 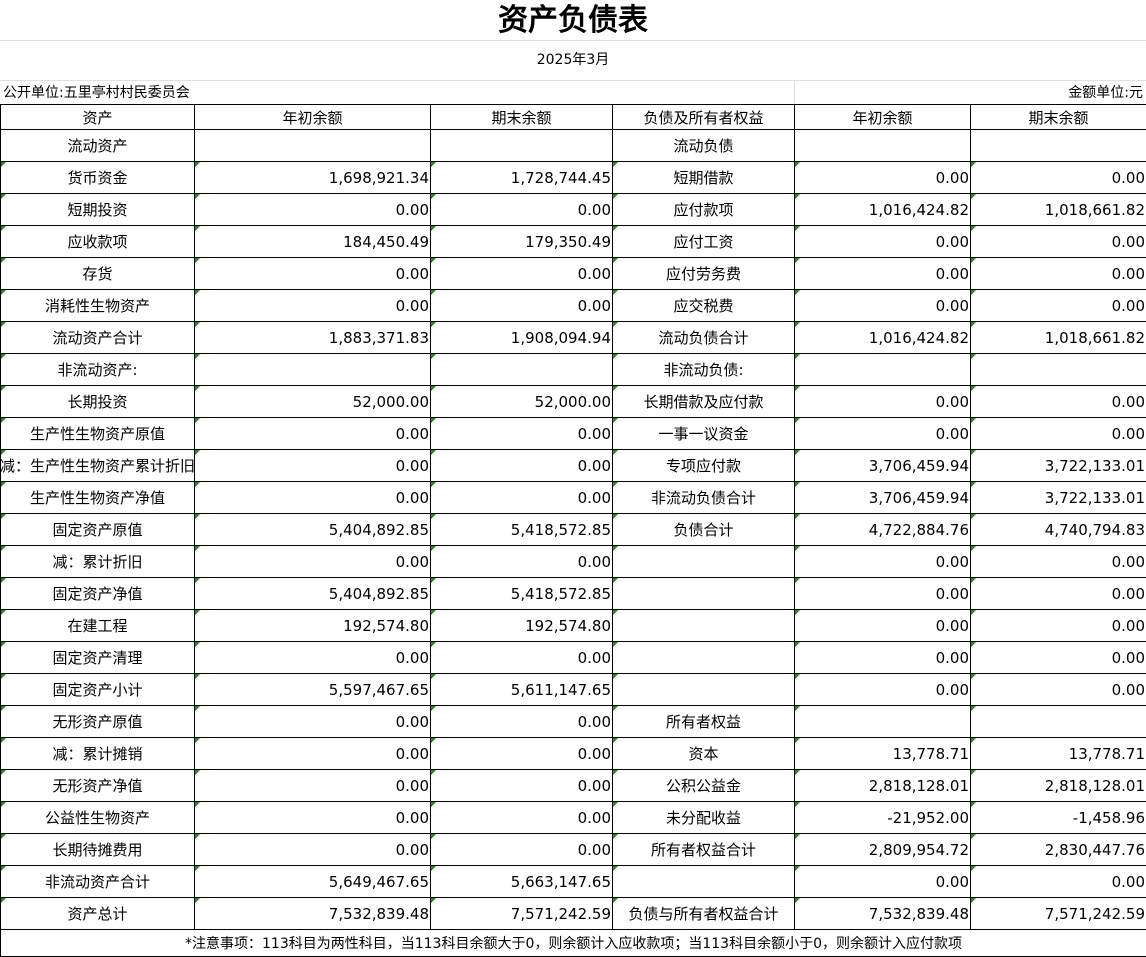 What do you see at coordinates (98, 434) in the screenshot?
I see `asset-name: 生产性生物资产原值` at bounding box center [98, 434].